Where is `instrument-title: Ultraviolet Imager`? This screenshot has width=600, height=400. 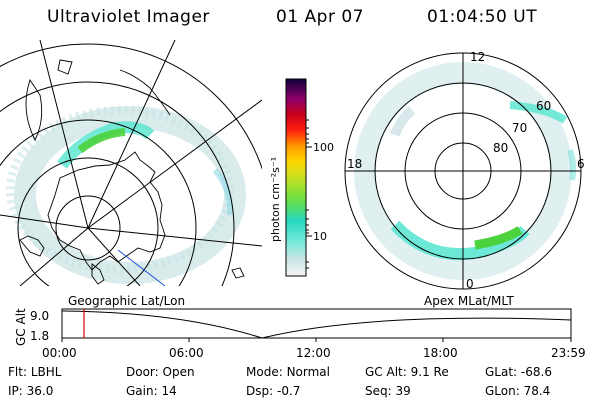 instrument-title: Ultraviolet Imager is located at coordinates (128, 17).